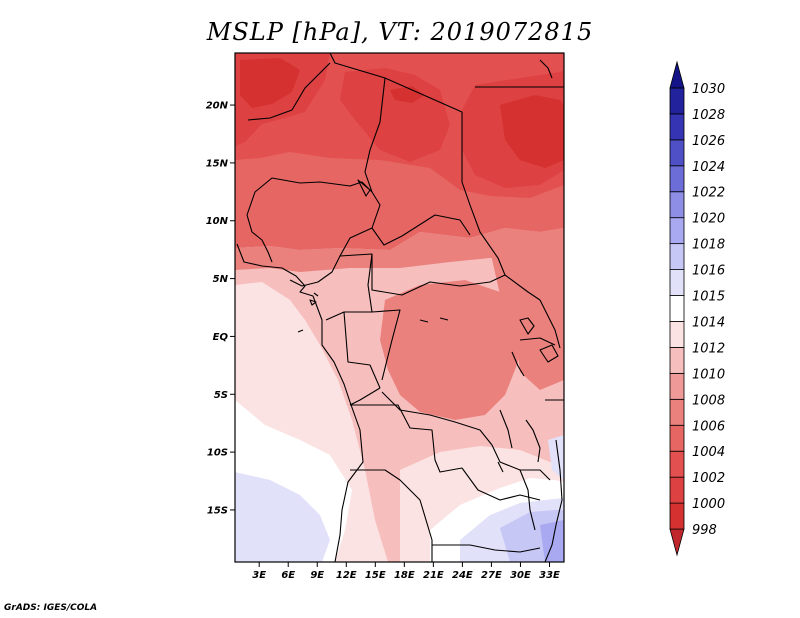 The height and width of the screenshot is (618, 800). Describe the element at coordinates (491, 575) in the screenshot. I see `lon-tick-label: 27E` at that location.